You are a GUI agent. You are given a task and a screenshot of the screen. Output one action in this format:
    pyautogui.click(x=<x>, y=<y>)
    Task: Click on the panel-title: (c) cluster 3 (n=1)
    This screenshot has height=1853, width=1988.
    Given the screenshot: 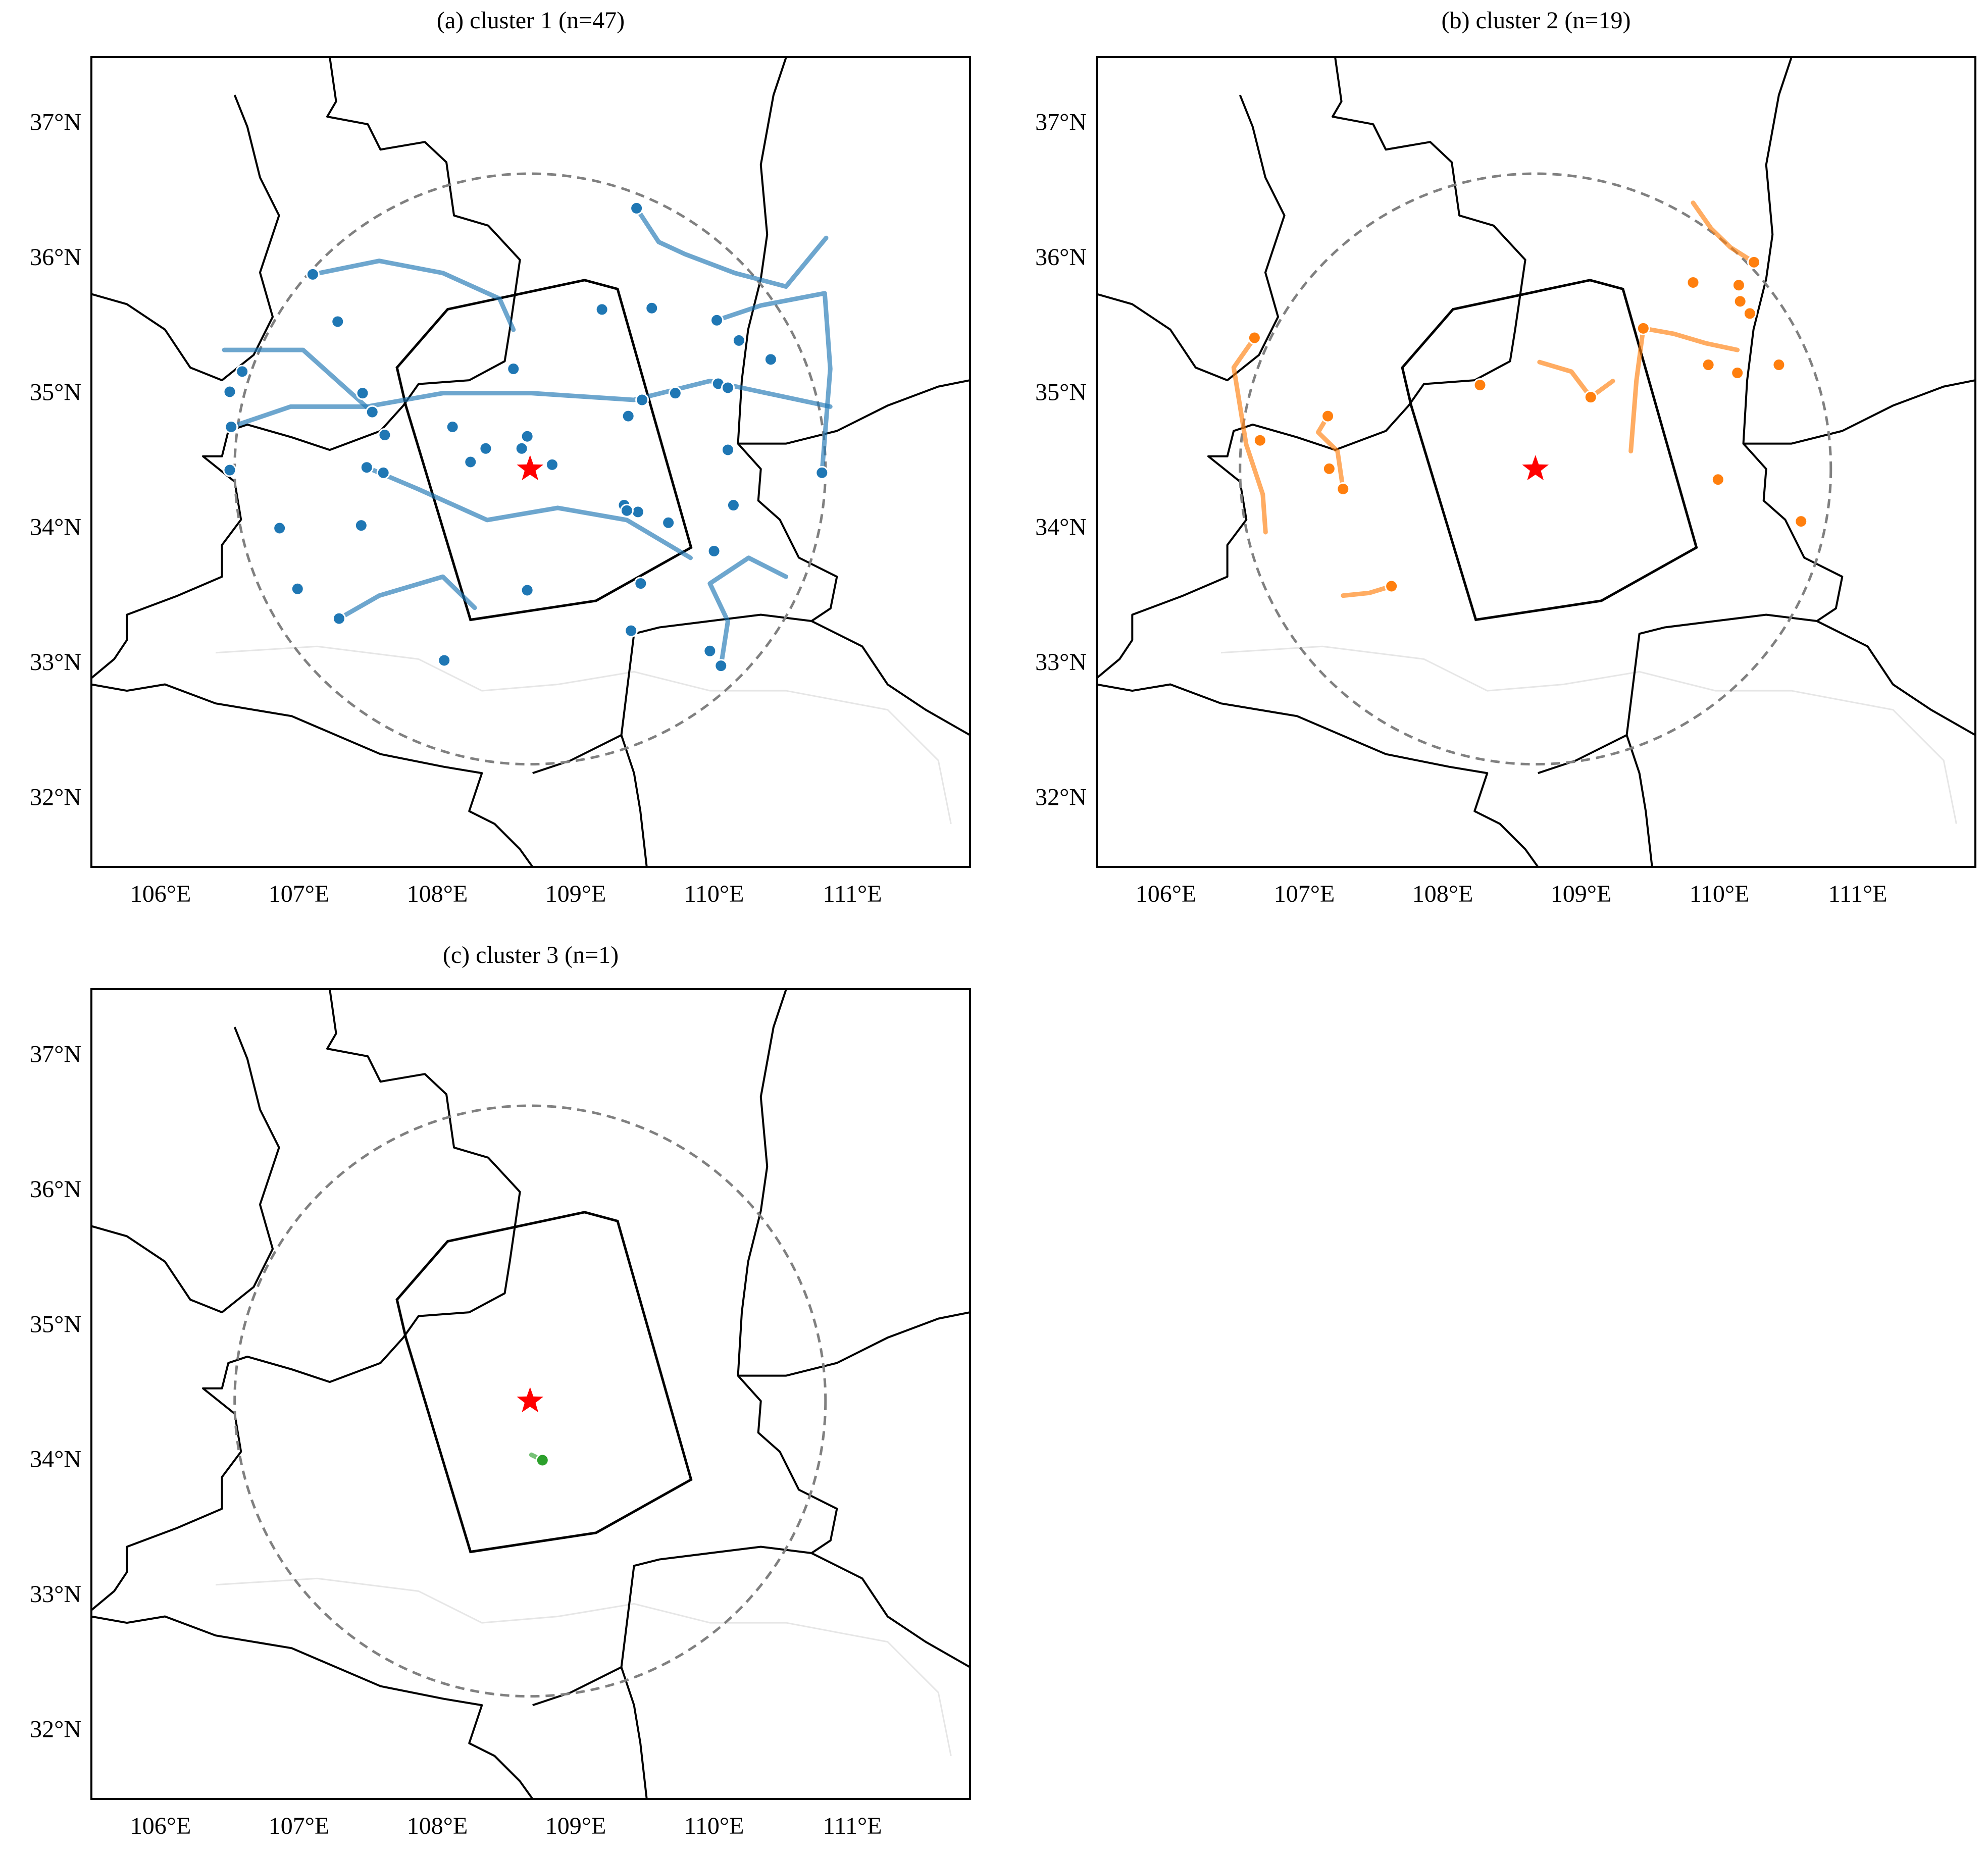 What is the action you would take?
    pyautogui.click(x=531, y=955)
    